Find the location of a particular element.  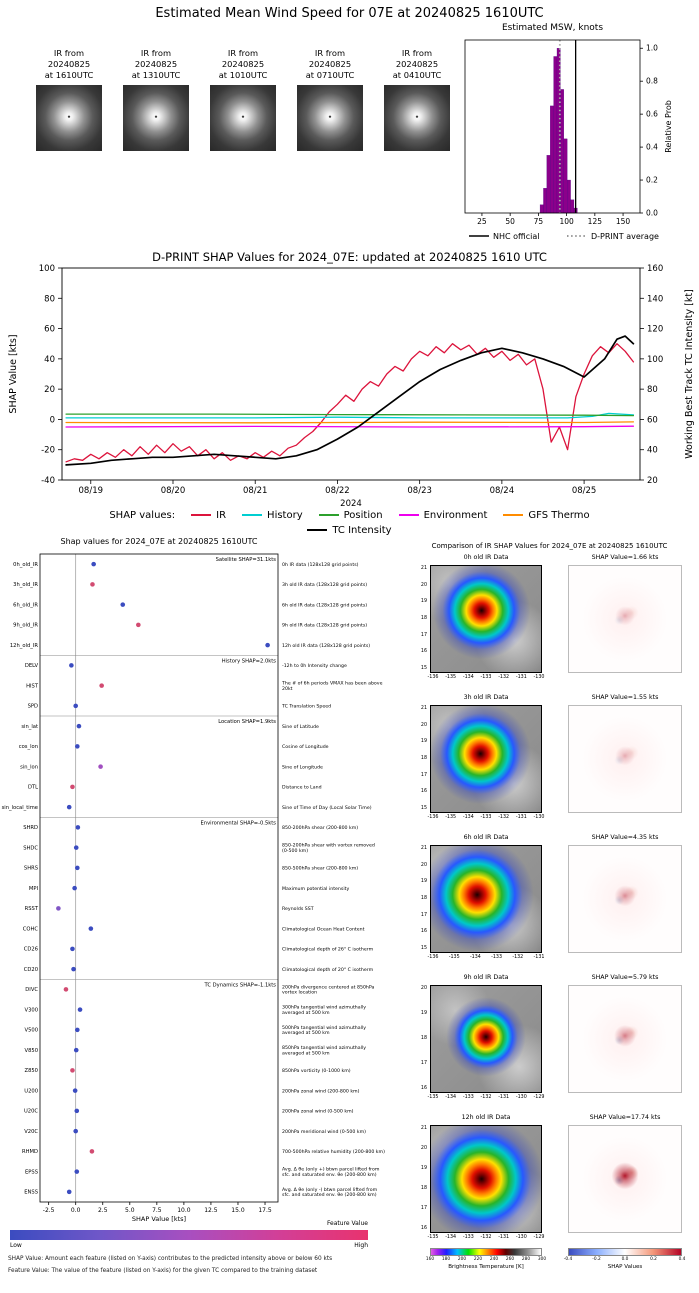

legend-item-history: History is located at coordinates (272, 515).